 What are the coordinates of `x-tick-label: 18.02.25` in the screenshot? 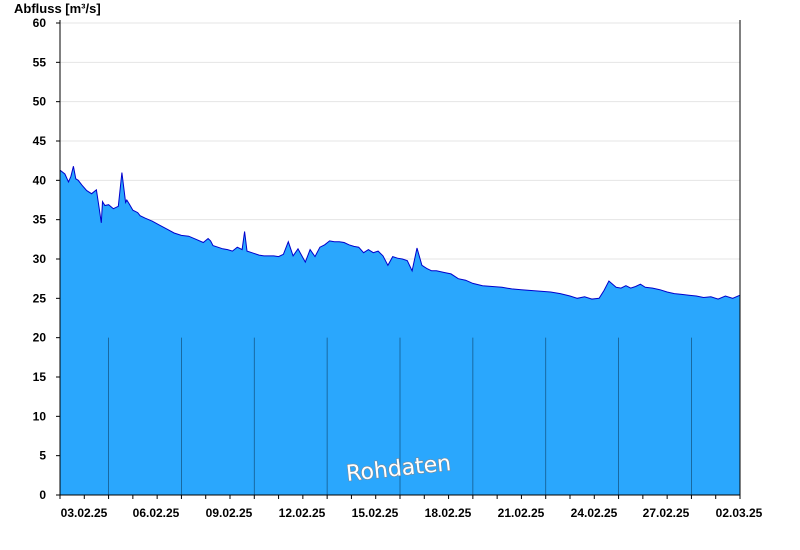 It's located at (448, 513).